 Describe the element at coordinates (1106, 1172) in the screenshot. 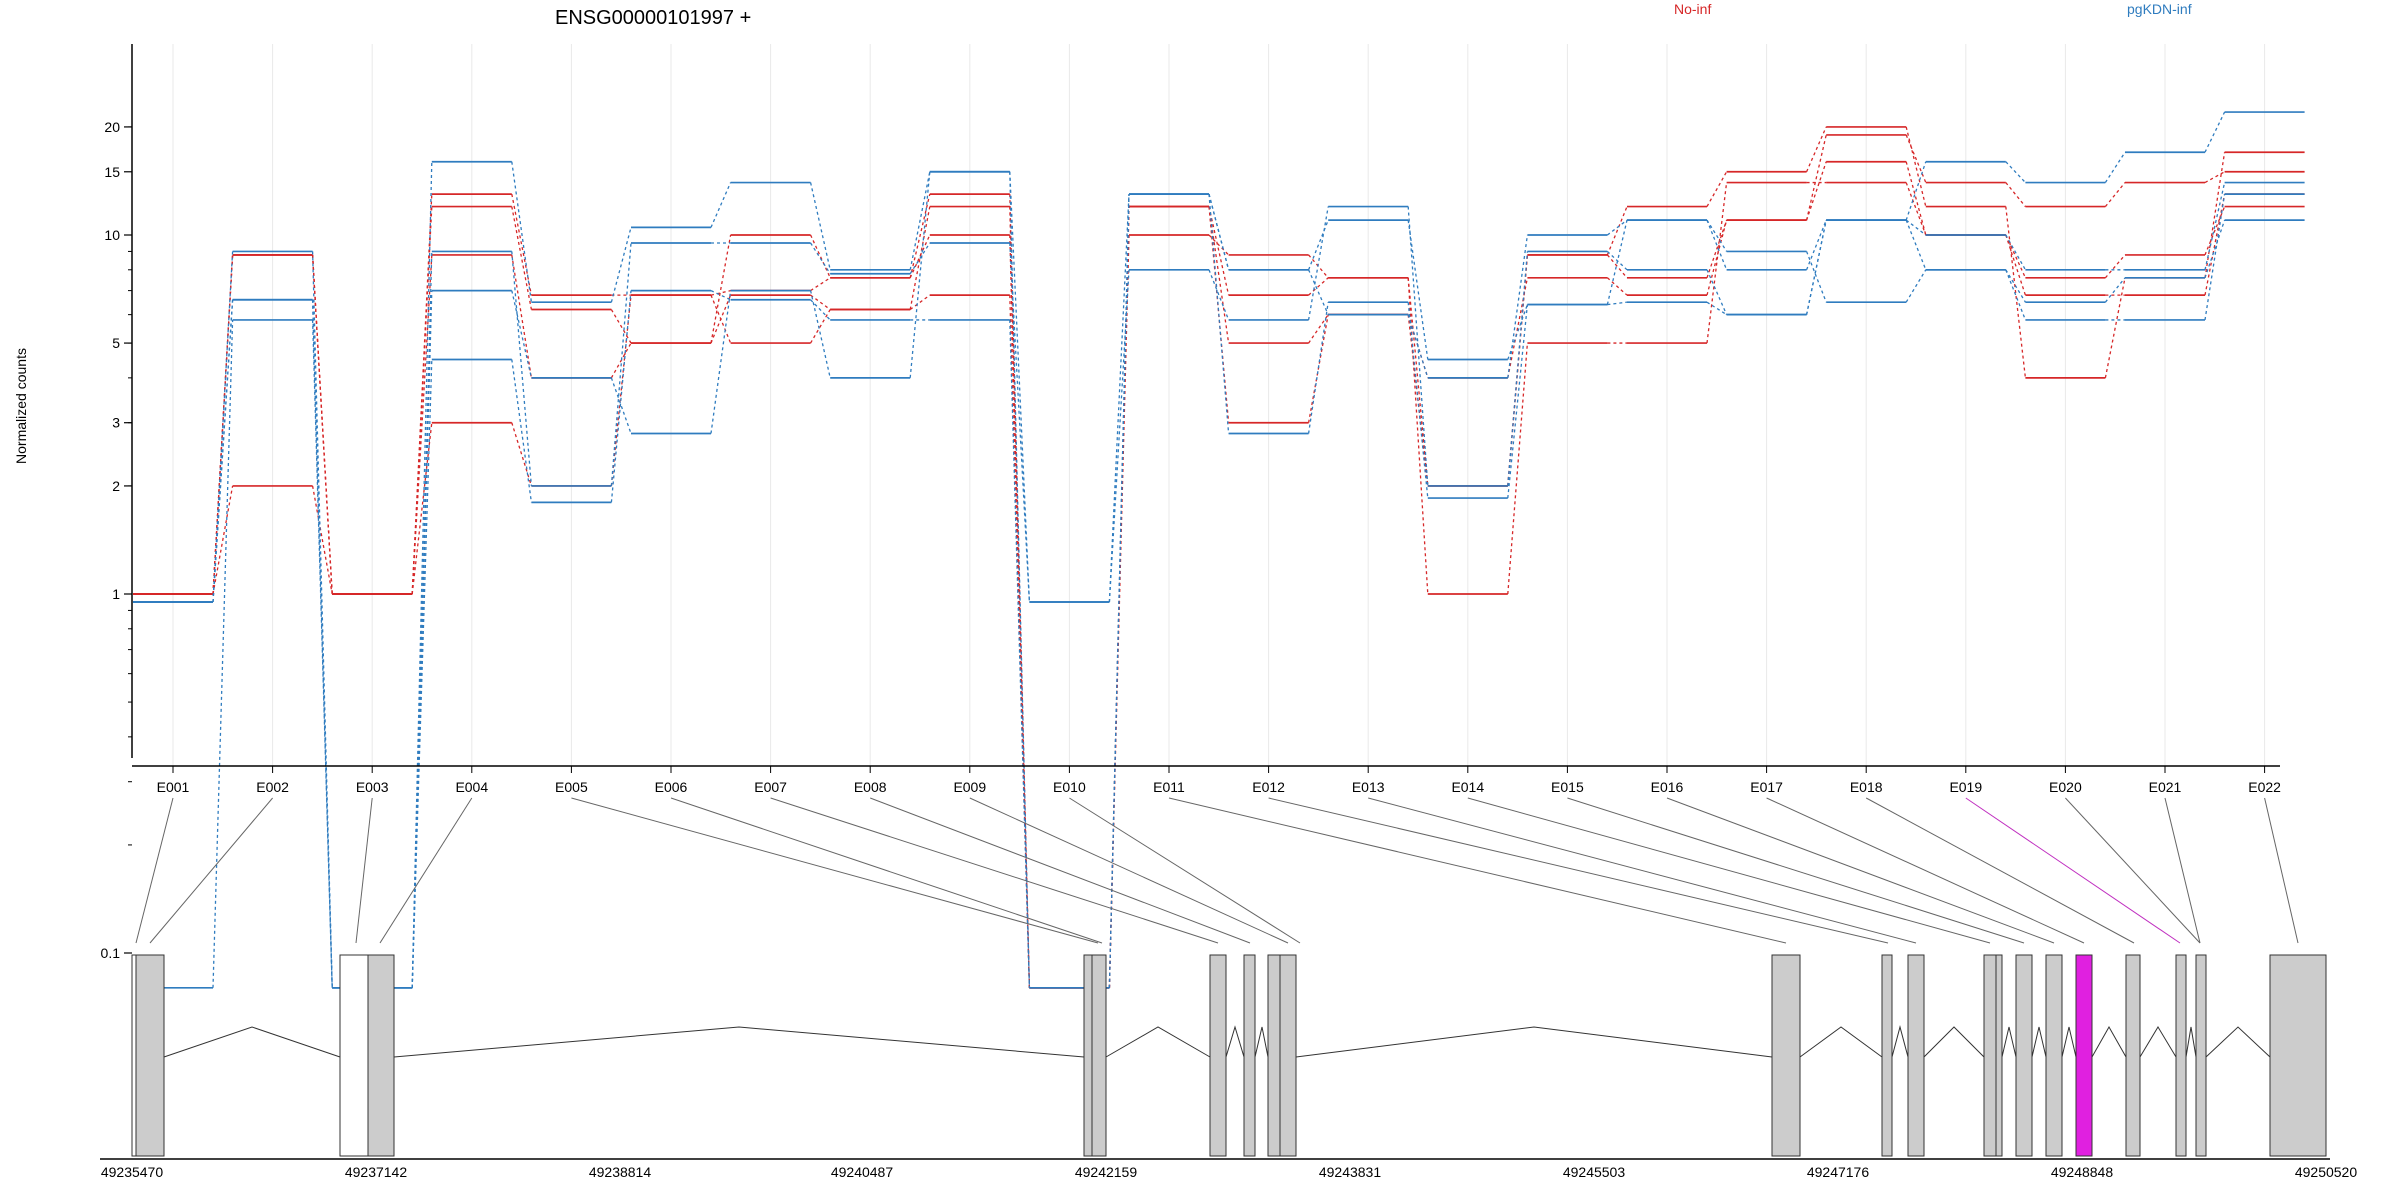

I see `genomic-coordinate-label: 49242159` at that location.